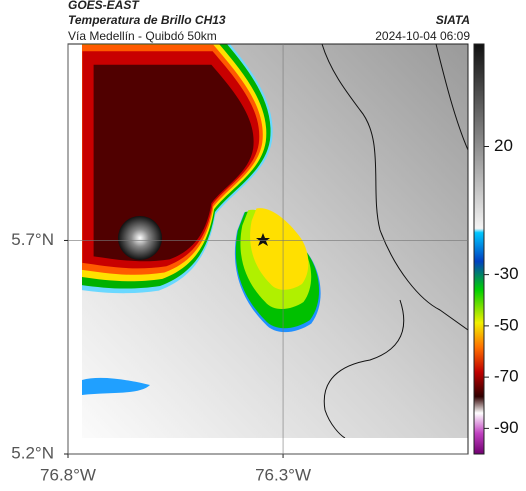  Describe the element at coordinates (506, 273) in the screenshot. I see `colorbar-tick-label: -30` at that location.